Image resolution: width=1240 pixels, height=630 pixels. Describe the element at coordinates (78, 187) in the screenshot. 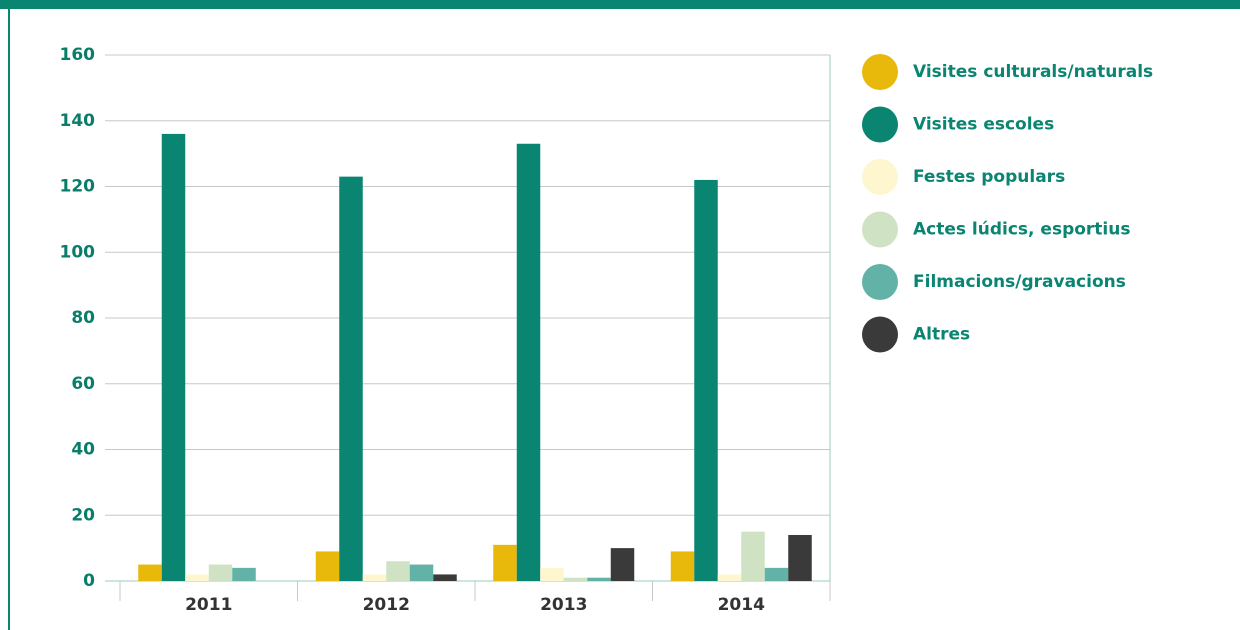

I see `y-tick-label: 120` at that location.